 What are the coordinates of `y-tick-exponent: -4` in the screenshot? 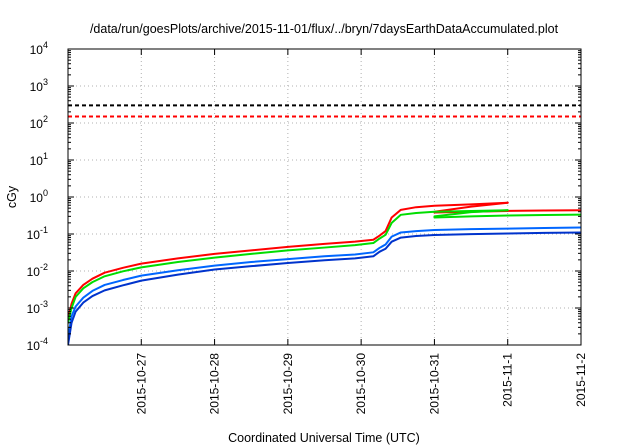 It's located at (44, 341).